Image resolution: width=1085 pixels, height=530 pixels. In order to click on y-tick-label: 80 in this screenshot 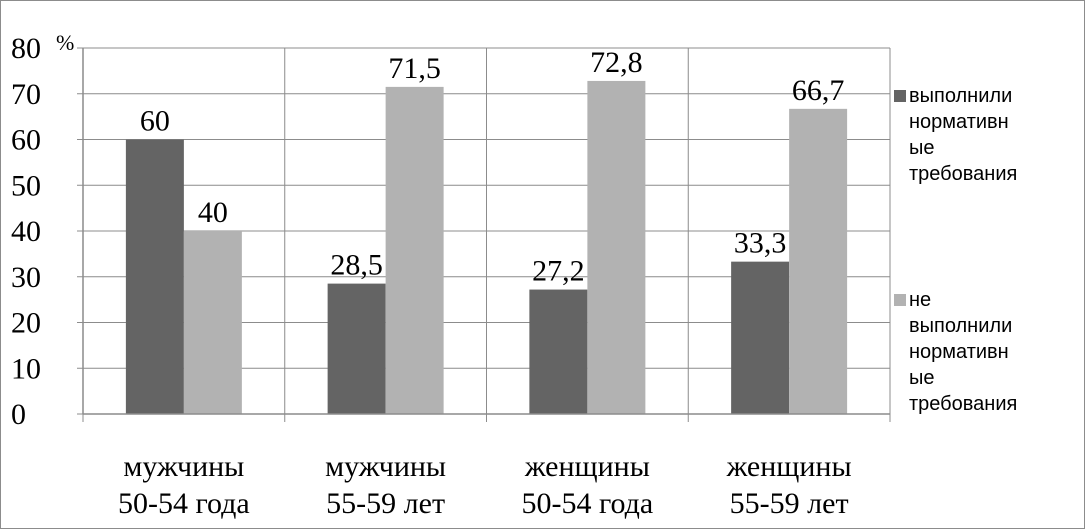, I will do `click(26, 48)`.